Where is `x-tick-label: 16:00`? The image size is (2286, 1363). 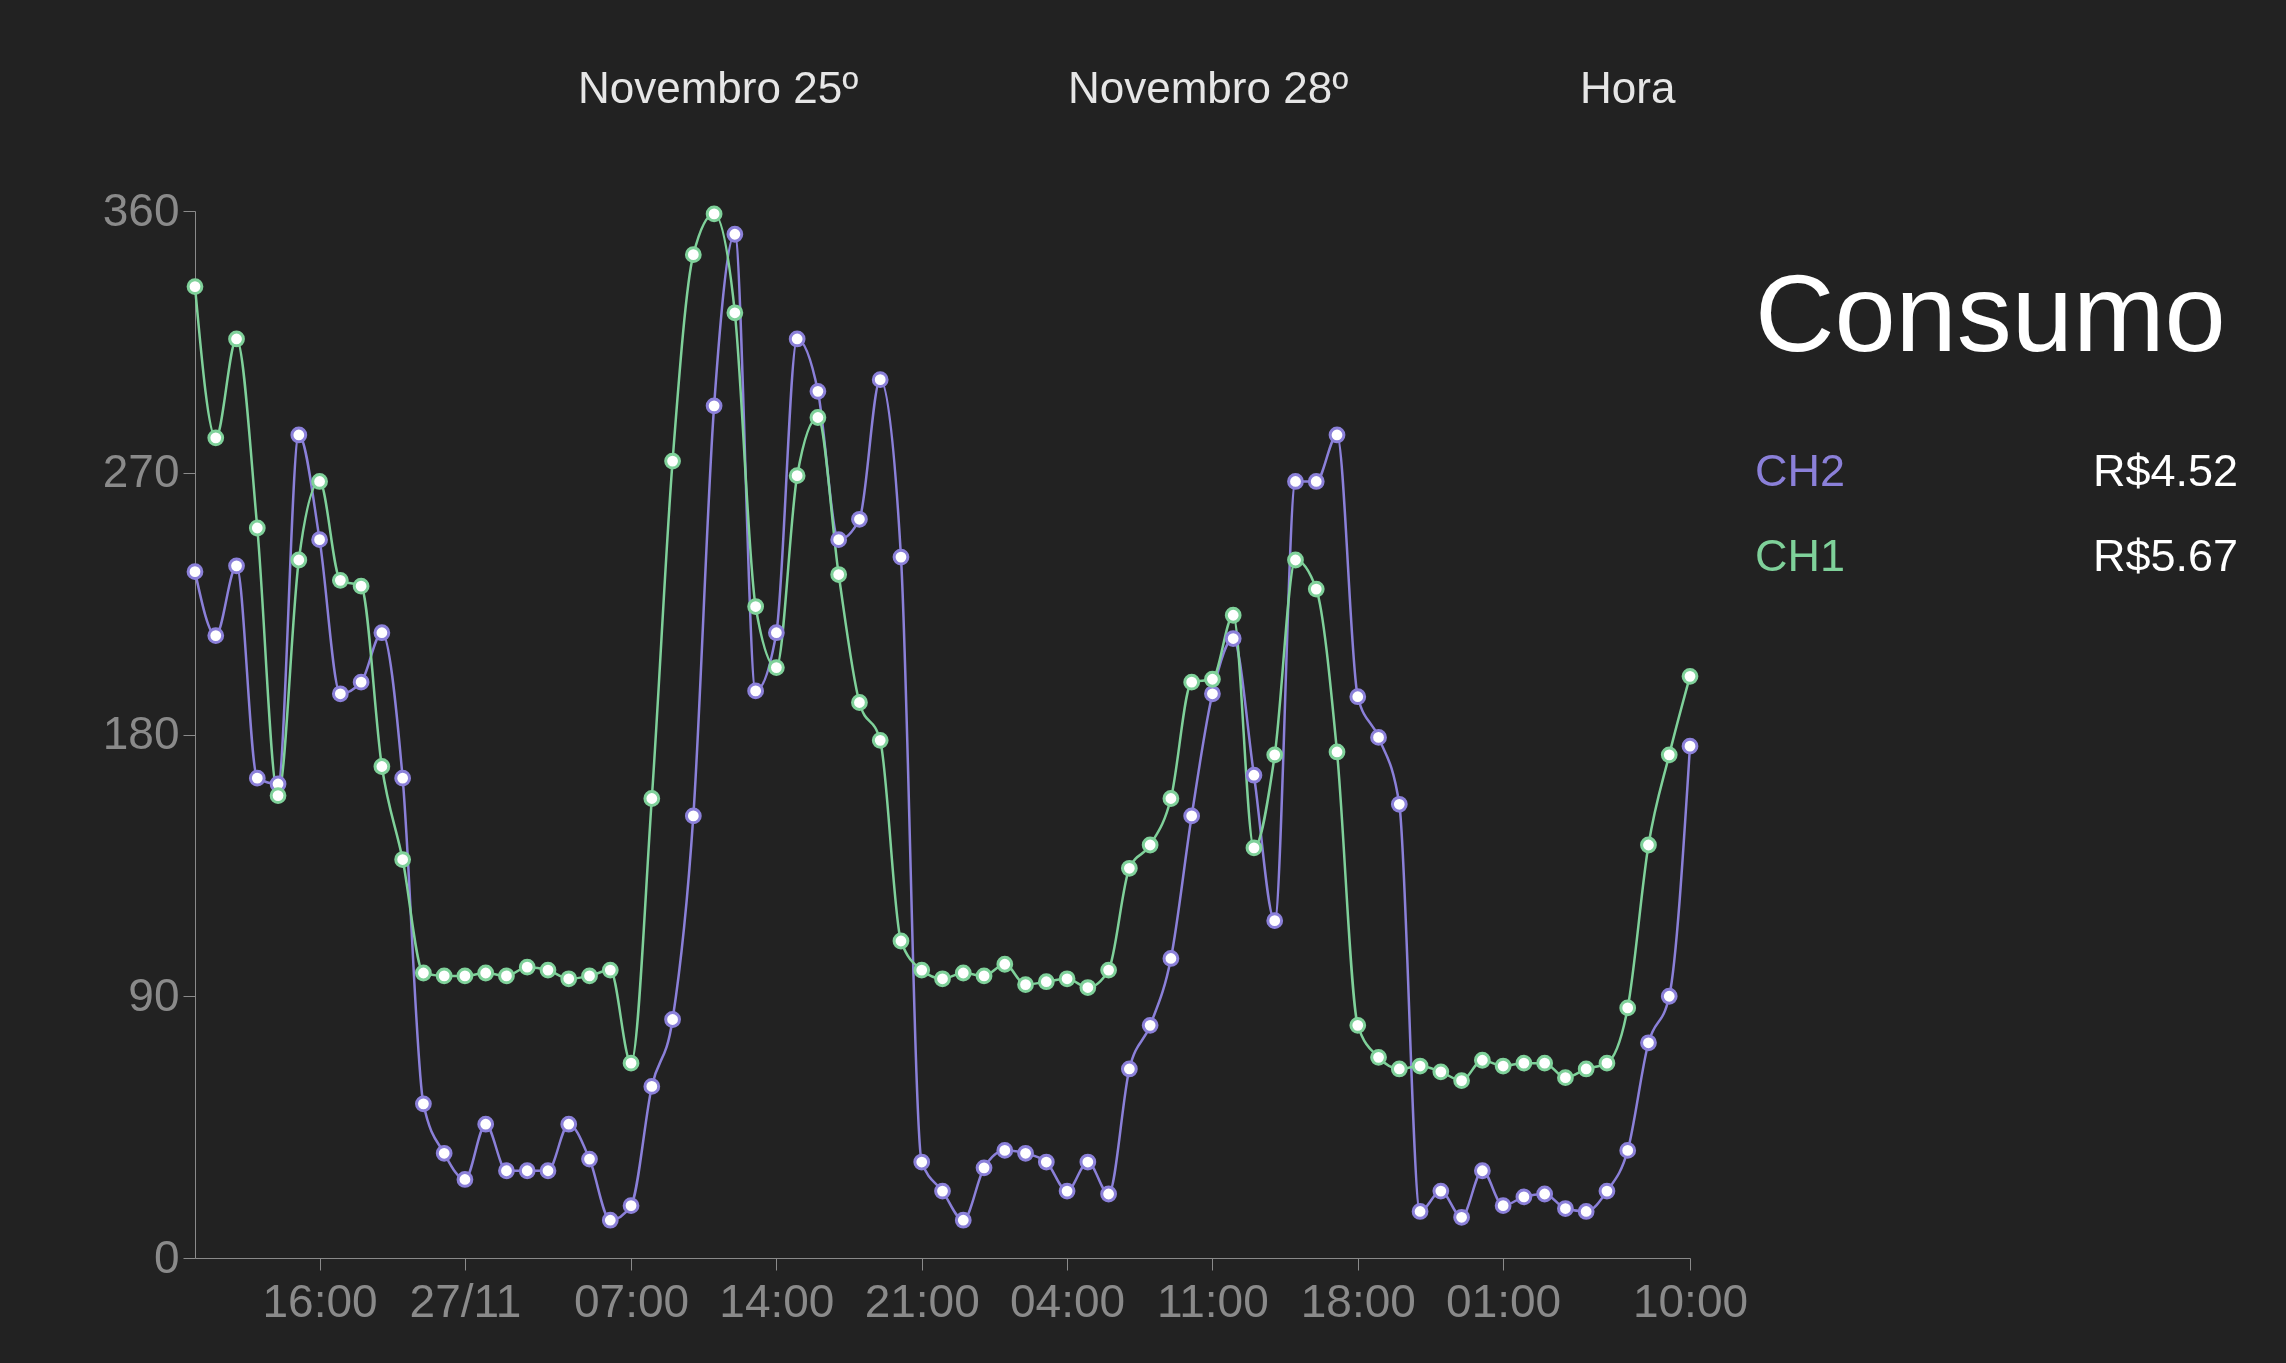
x-tick-label: 16:00 is located at coordinates (320, 1300).